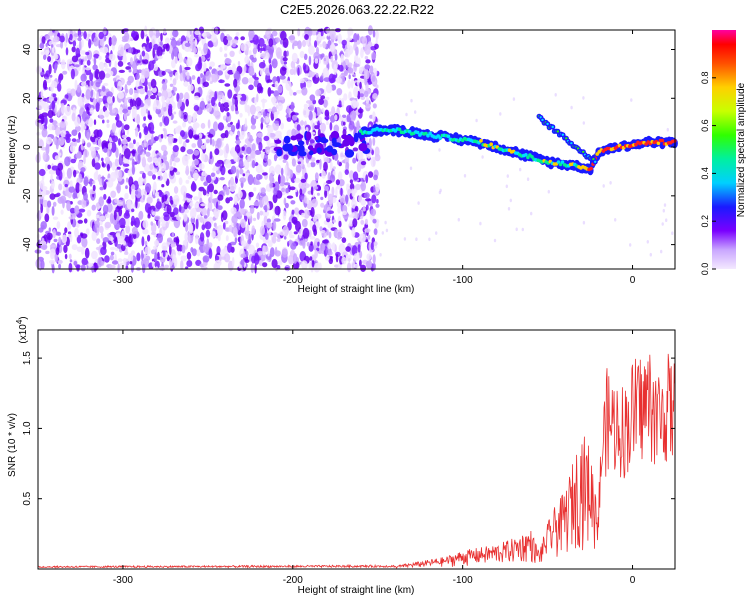  Describe the element at coordinates (27, 195) in the screenshot. I see `spectrogram-y-tick-label: -20` at that location.